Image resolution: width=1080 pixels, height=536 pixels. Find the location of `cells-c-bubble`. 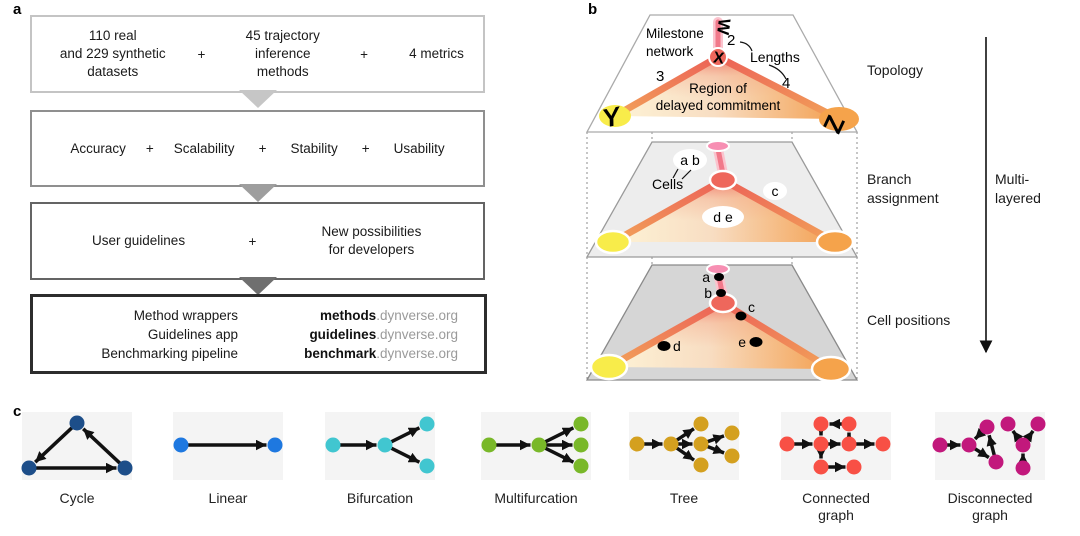

cells-c-bubble is located at coordinates (775, 191).